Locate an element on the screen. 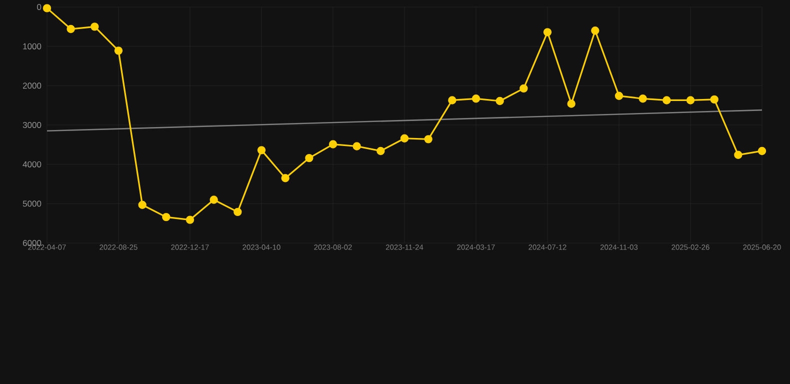 This screenshot has height=384, width=790. y-tick-label: 6000 is located at coordinates (32, 243).